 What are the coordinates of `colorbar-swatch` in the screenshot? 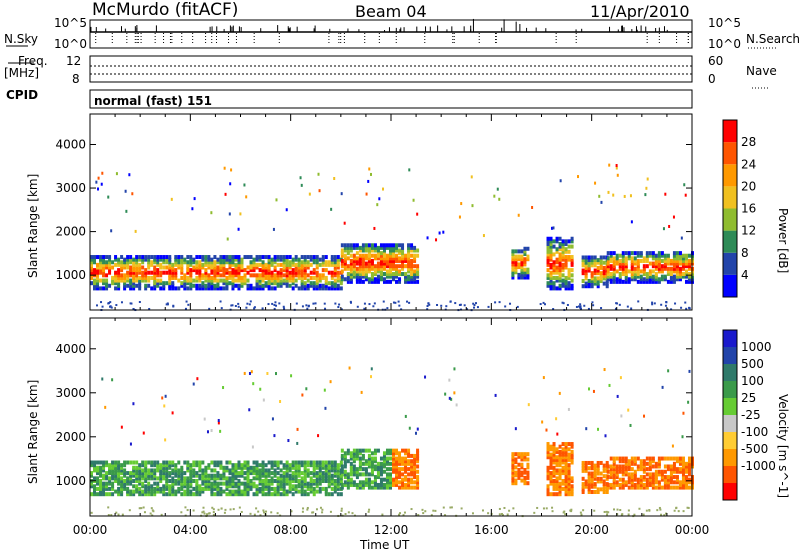 It's located at (730, 440).